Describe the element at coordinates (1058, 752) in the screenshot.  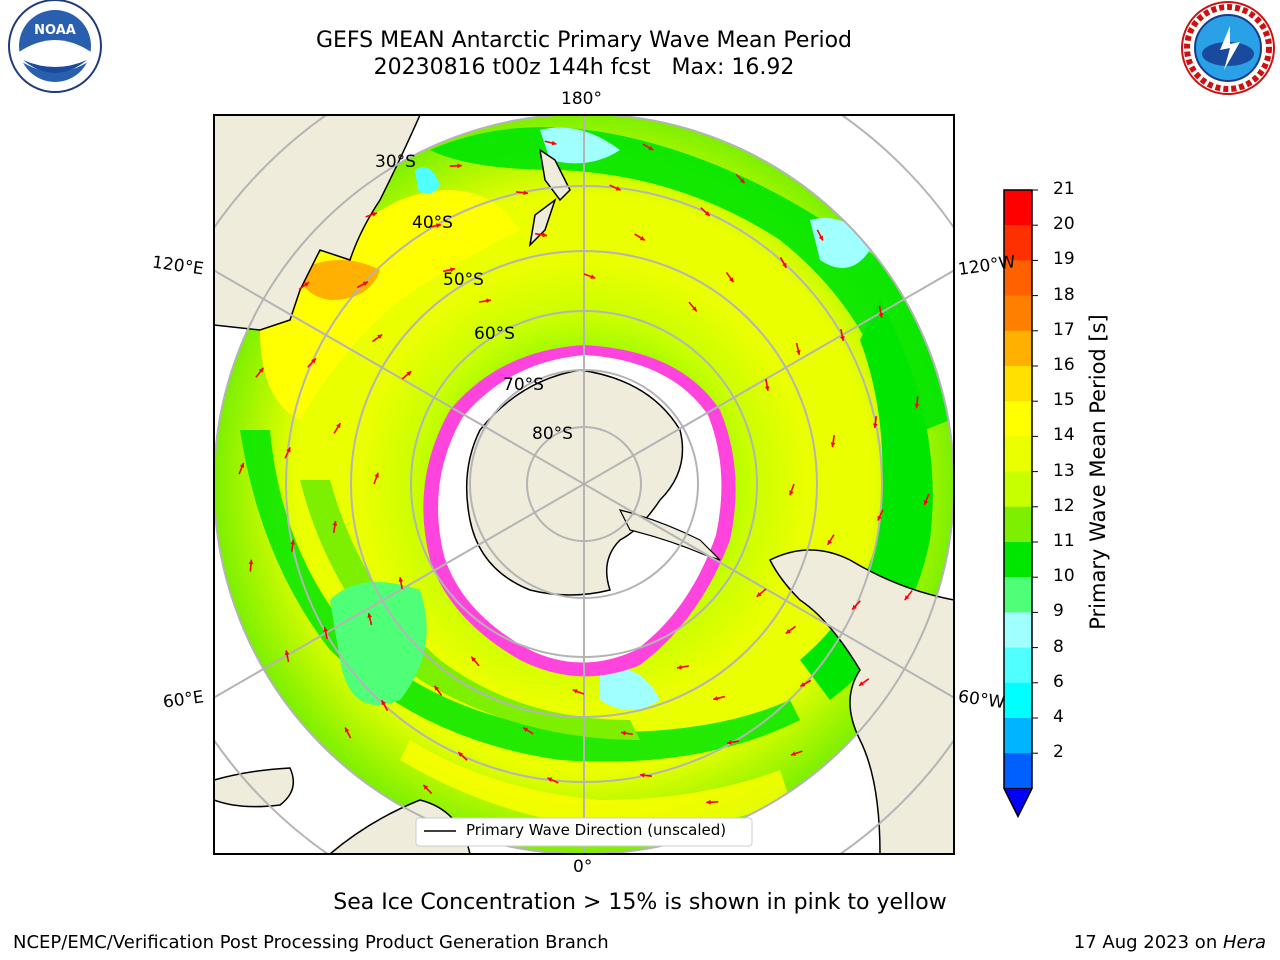
I see `colorbar-tick-label: 2` at that location.